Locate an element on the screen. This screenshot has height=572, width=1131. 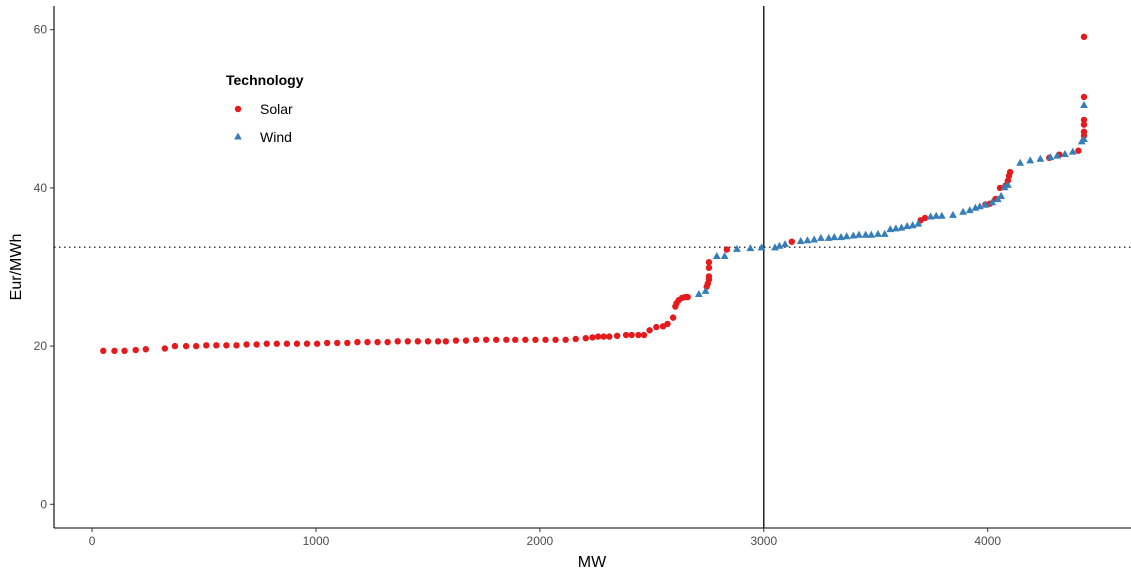
legend-label-wind: Wind is located at coordinates (276, 137).